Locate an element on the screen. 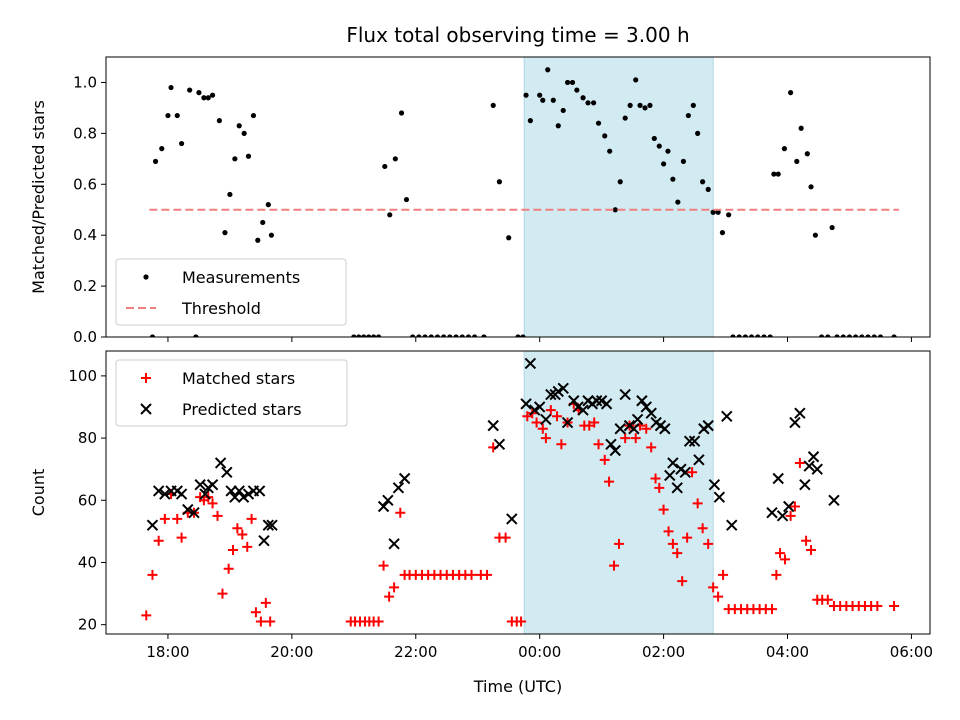 Image resolution: width=960 pixels, height=720 pixels. legend: Measurements Threshold is located at coordinates (231, 292).